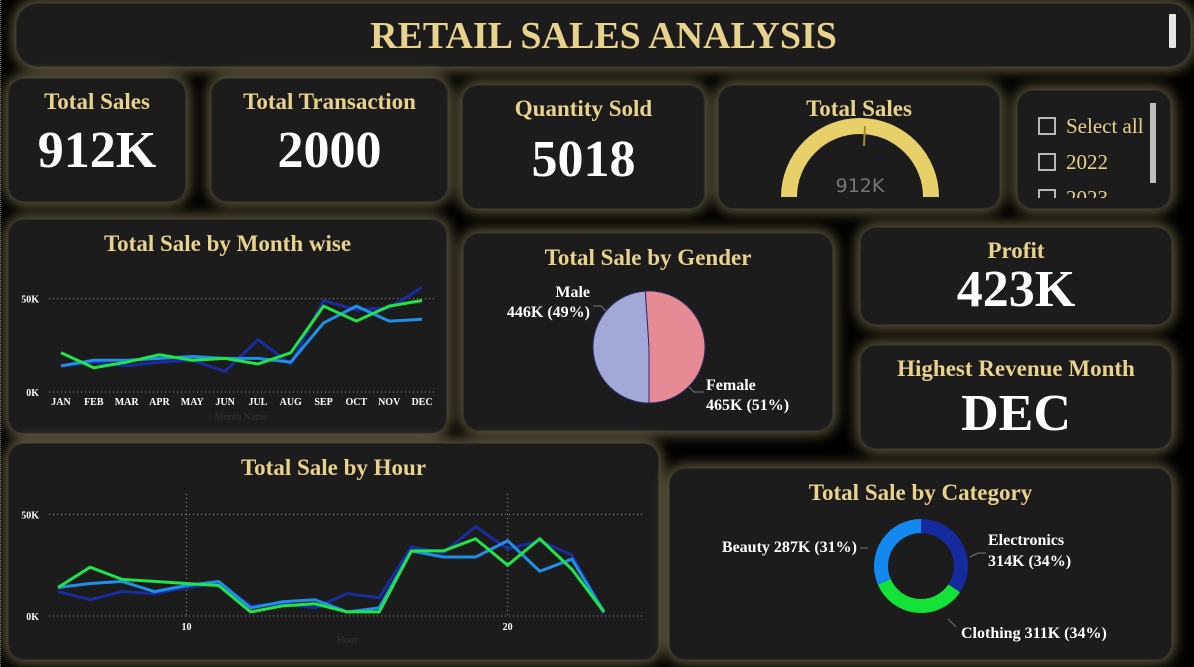 The width and height of the screenshot is (1194, 667). What do you see at coordinates (193, 402) in the screenshot?
I see `x-tick-label: MAY` at bounding box center [193, 402].